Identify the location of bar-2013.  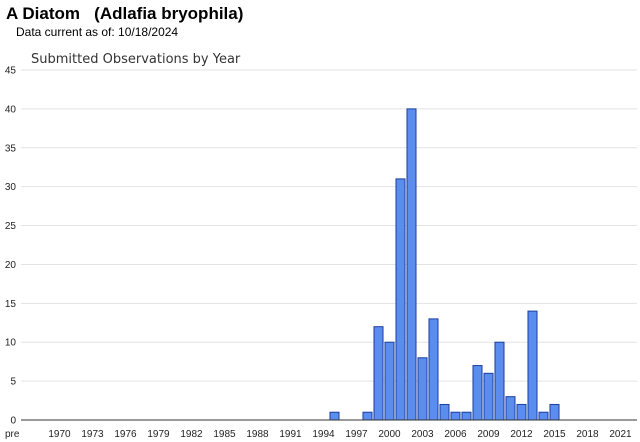
(510, 408).